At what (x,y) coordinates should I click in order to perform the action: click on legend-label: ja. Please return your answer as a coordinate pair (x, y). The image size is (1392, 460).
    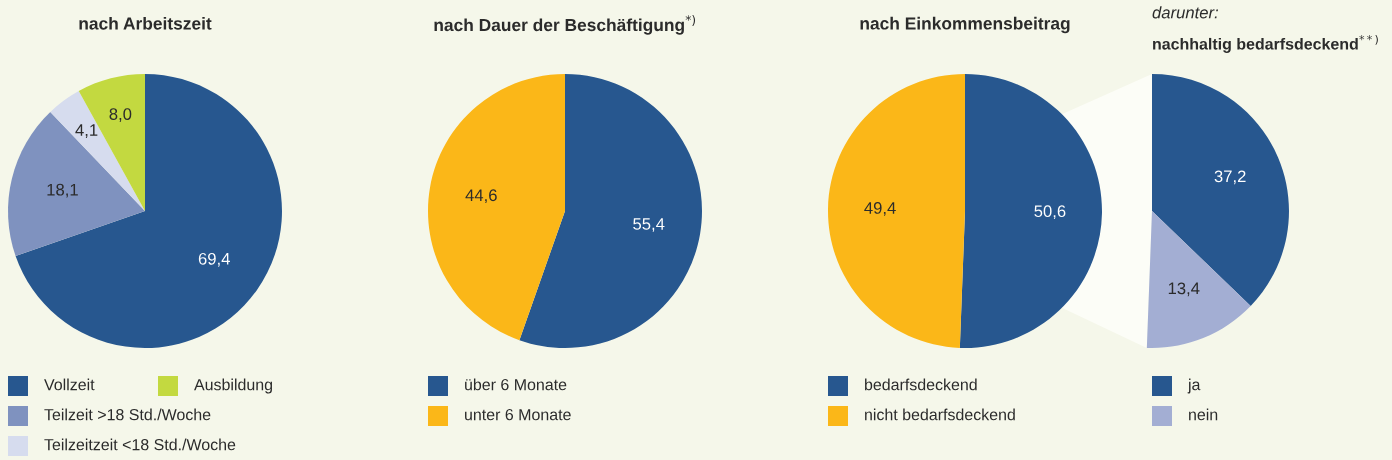
    Looking at the image, I should click on (1194, 386).